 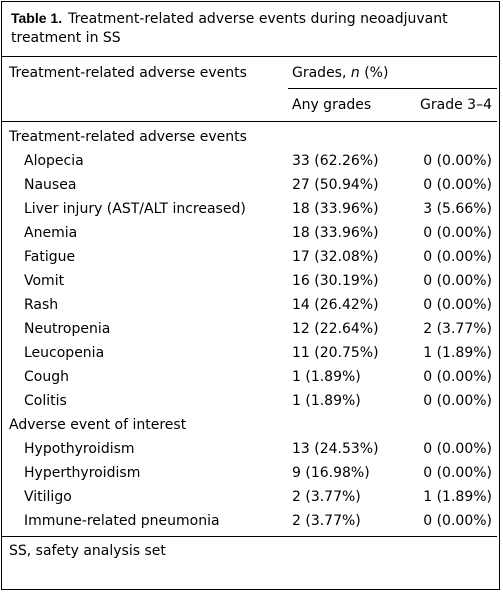 What do you see at coordinates (335, 305) in the screenshot?
I see `any-grades-value: 14 (26.42%)` at bounding box center [335, 305].